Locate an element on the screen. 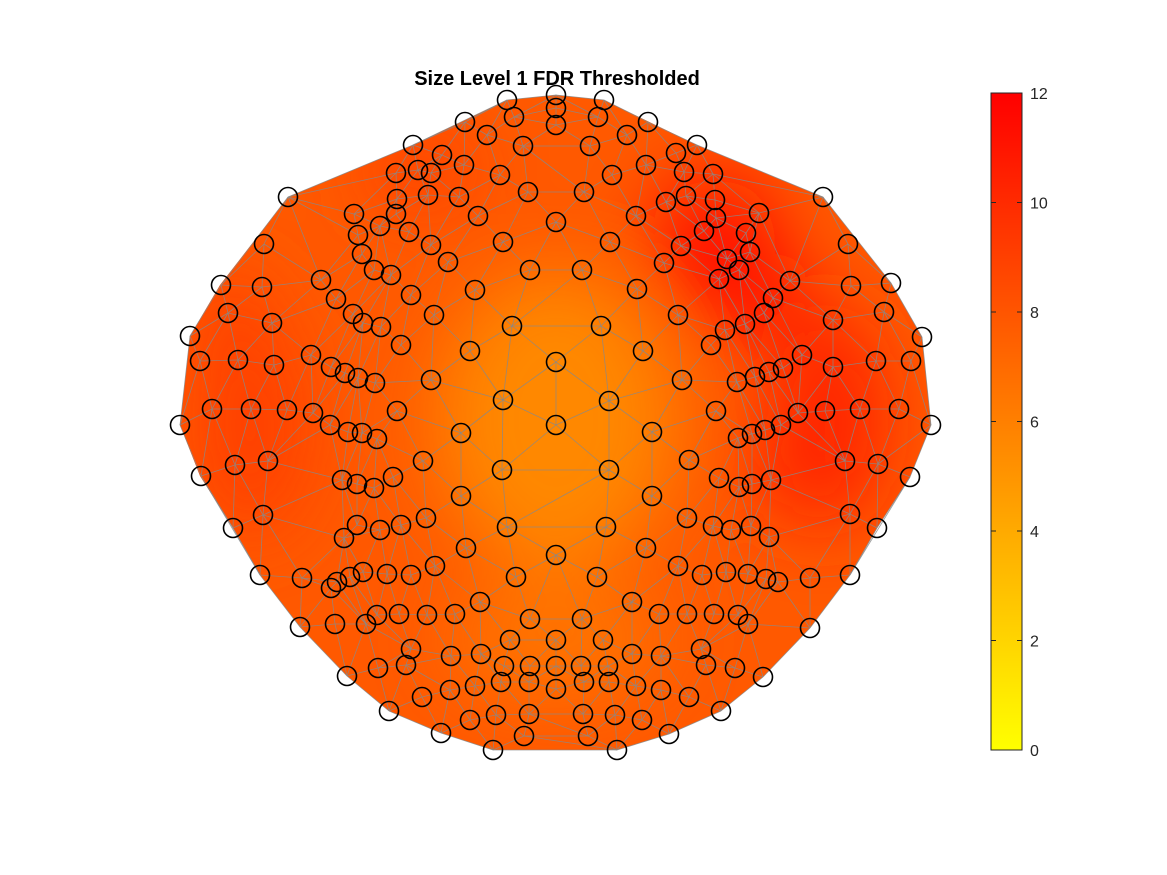  colorbar-gradient is located at coordinates (1006, 421).